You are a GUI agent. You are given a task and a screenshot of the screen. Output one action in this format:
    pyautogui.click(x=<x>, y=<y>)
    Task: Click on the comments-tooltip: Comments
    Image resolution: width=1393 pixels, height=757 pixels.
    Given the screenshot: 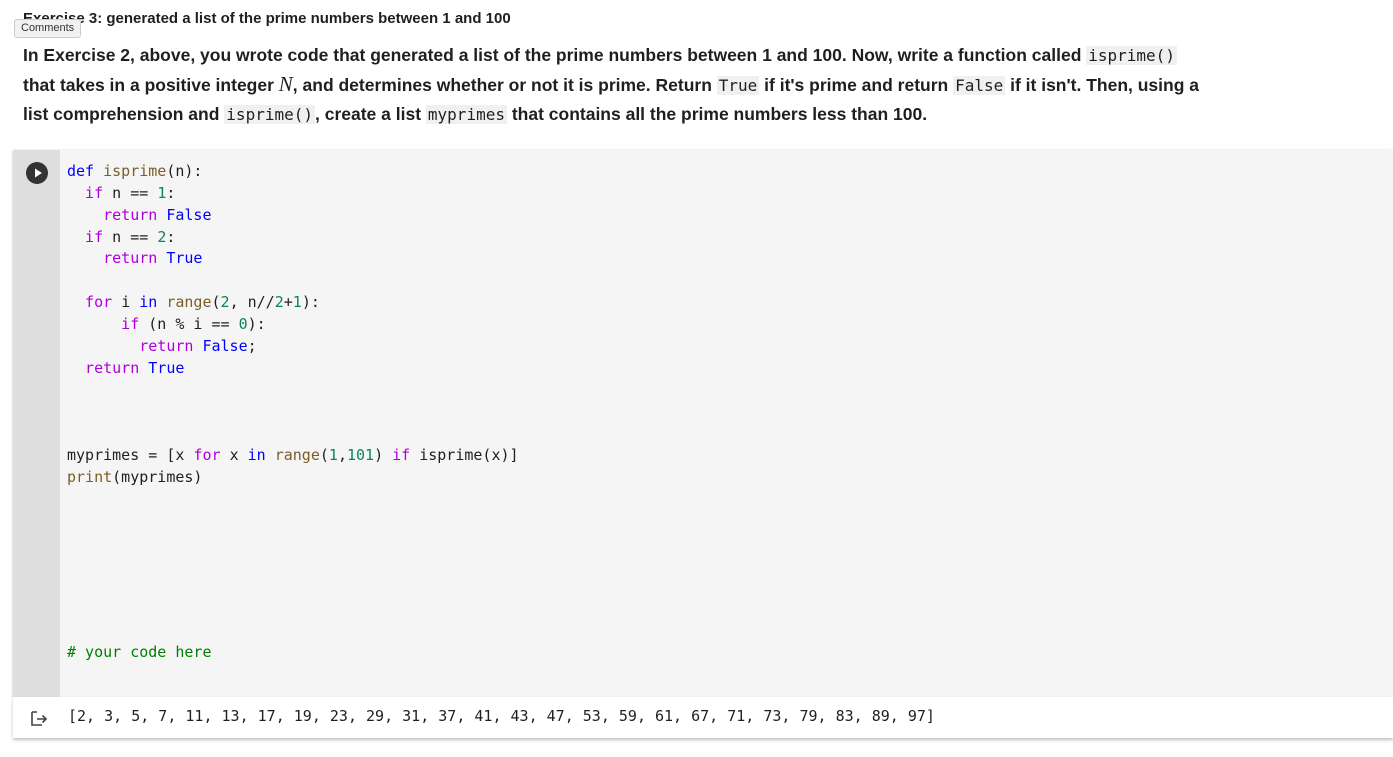 What is the action you would take?
    pyautogui.click(x=48, y=28)
    